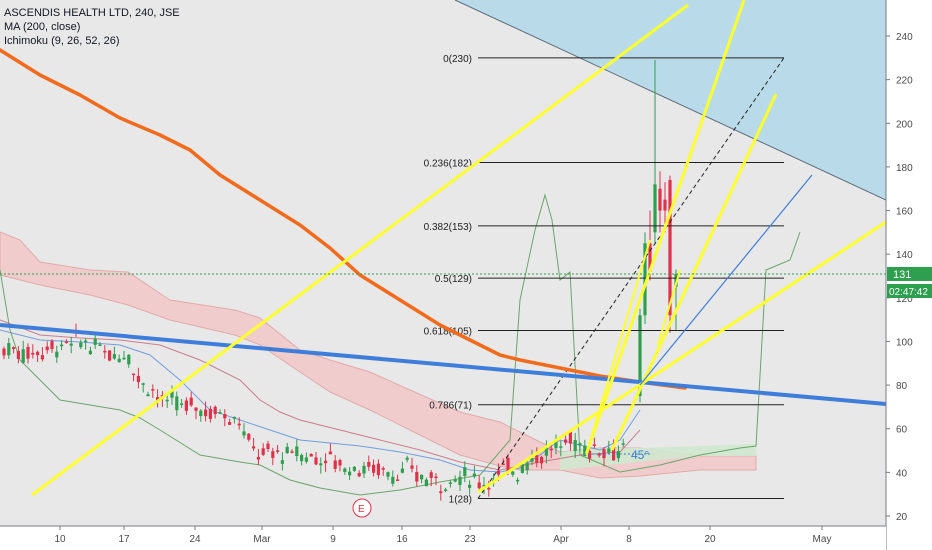  I want to click on ma-legend: MA (200, close), so click(42, 27).